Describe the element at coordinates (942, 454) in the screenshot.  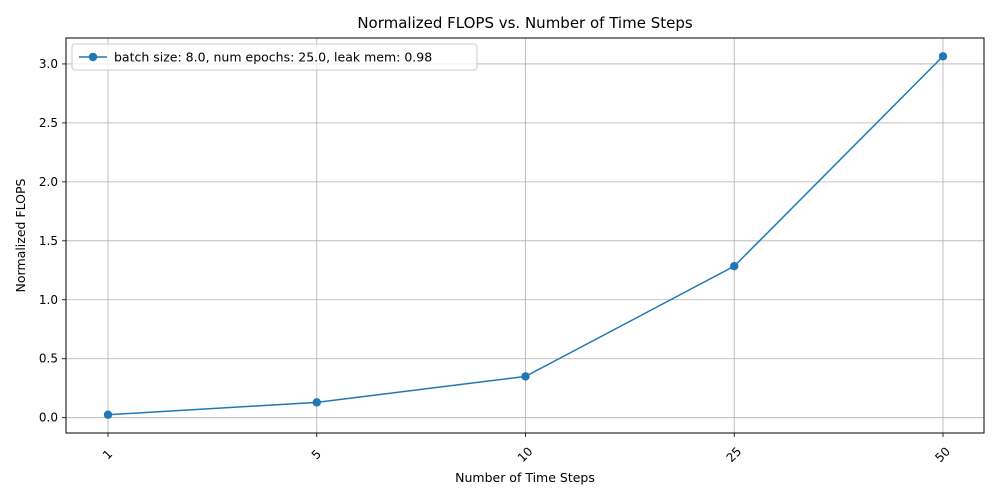
I see `x-tick-label: 50` at that location.